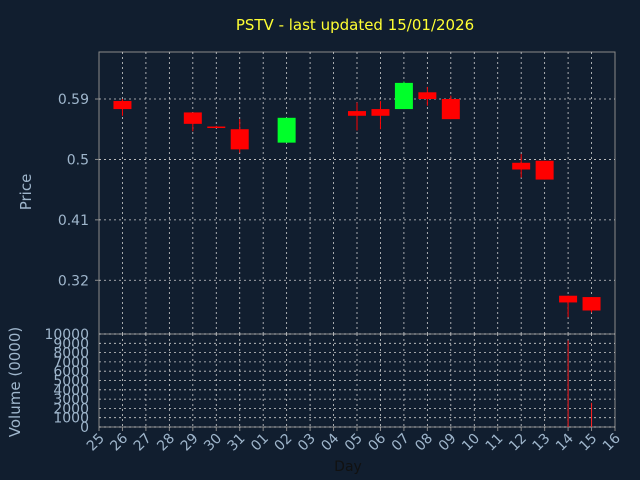  Describe the element at coordinates (612, 442) in the screenshot. I see `x-tick-label: 16` at that location.